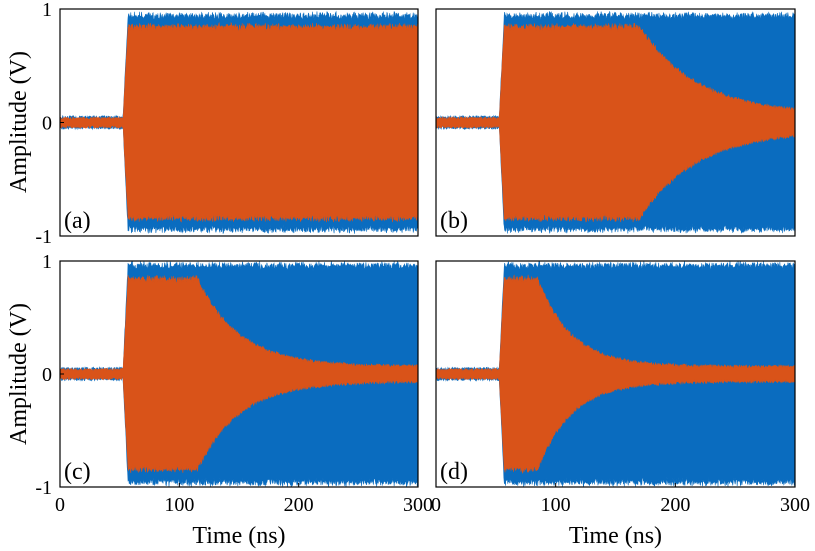 The image size is (815, 551). What do you see at coordinates (454, 221) in the screenshot?
I see `panel-label: (b)` at bounding box center [454, 221].